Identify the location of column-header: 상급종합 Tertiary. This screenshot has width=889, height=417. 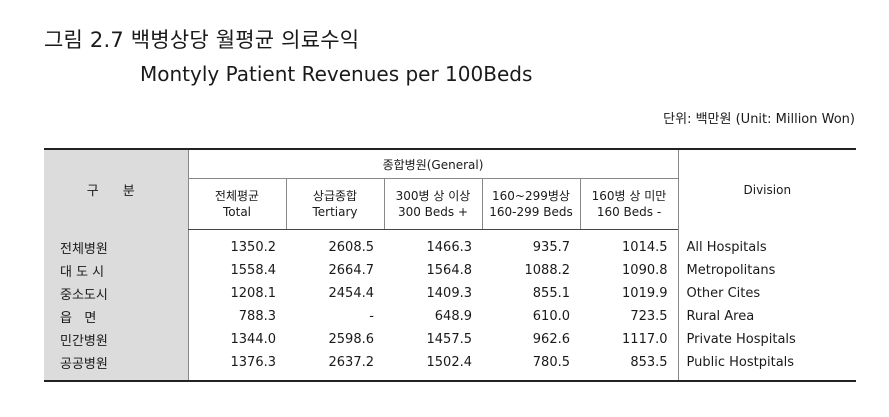
(334, 204).